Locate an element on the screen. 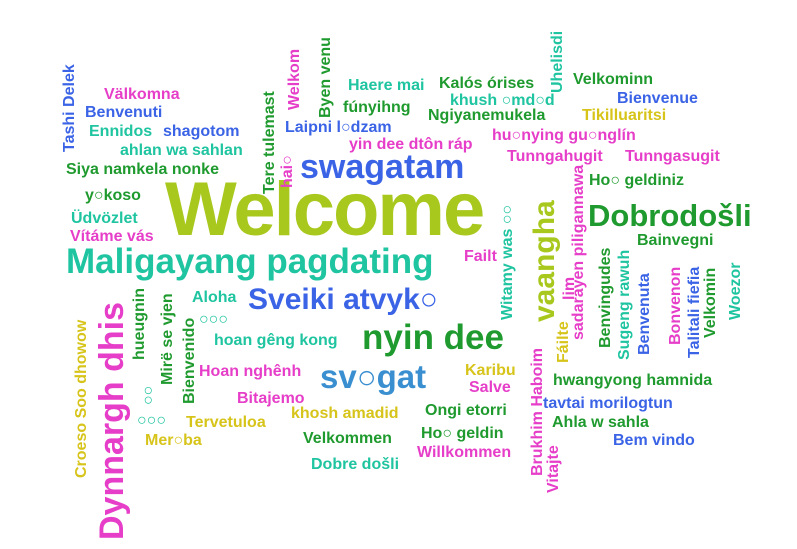  word-49: Velkomin is located at coordinates (710, 302).